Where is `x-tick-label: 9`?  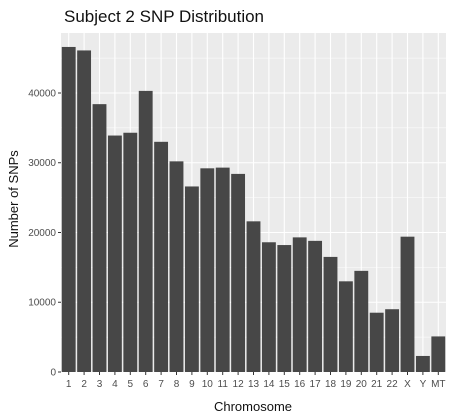
x-tick-label: 9 is located at coordinates (192, 384).